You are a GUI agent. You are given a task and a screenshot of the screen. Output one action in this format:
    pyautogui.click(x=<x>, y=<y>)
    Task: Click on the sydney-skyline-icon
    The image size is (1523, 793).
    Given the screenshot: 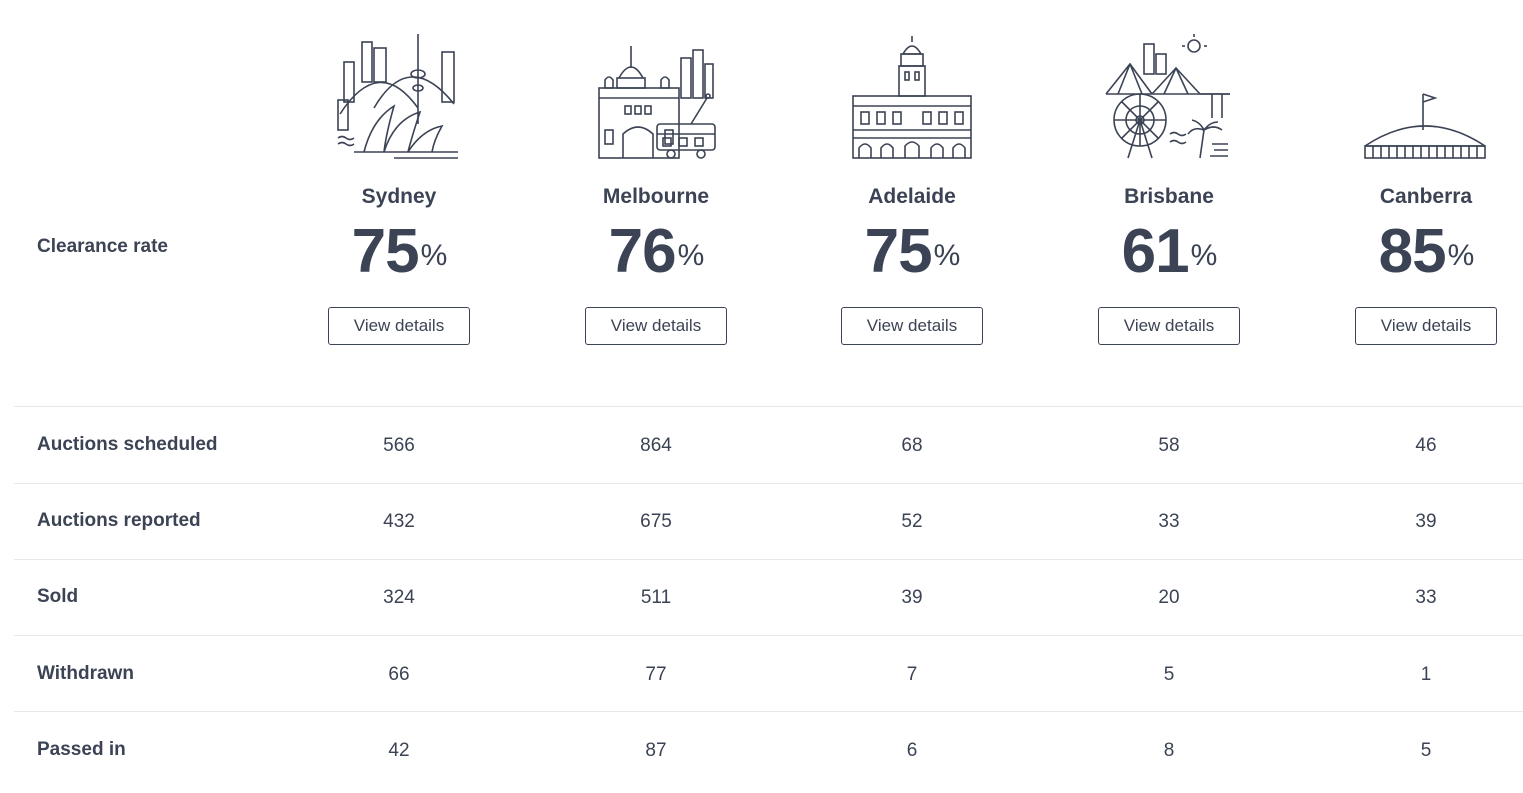 What is the action you would take?
    pyautogui.click(x=397, y=96)
    